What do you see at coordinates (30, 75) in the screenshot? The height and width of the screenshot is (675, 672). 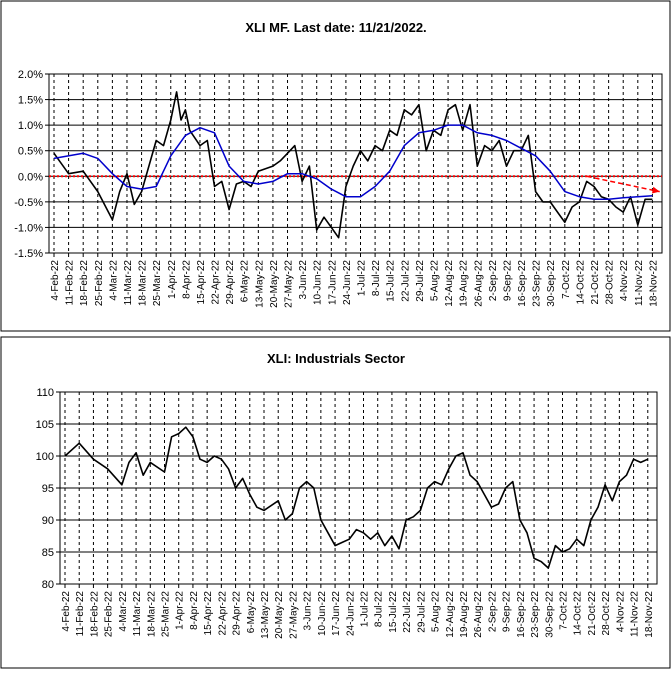 I see `y-tick-label: 2.0%` at bounding box center [30, 75].